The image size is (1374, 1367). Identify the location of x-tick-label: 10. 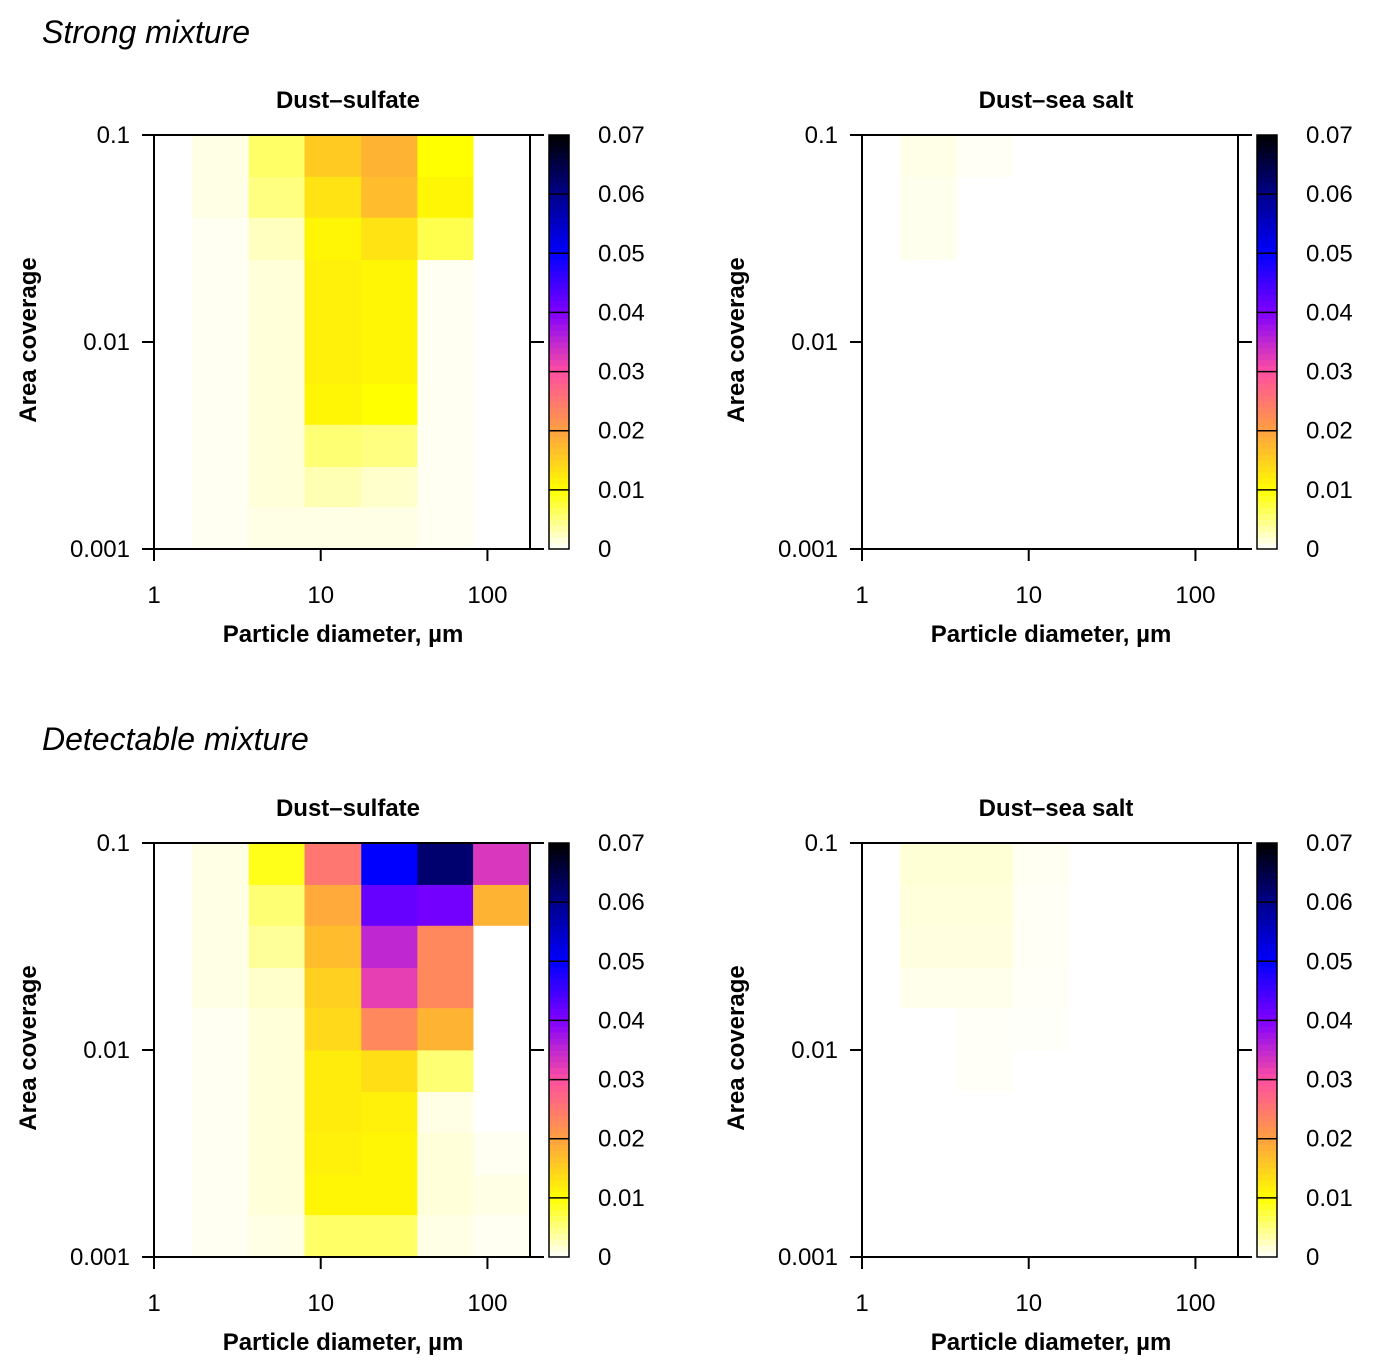
(1028, 1303).